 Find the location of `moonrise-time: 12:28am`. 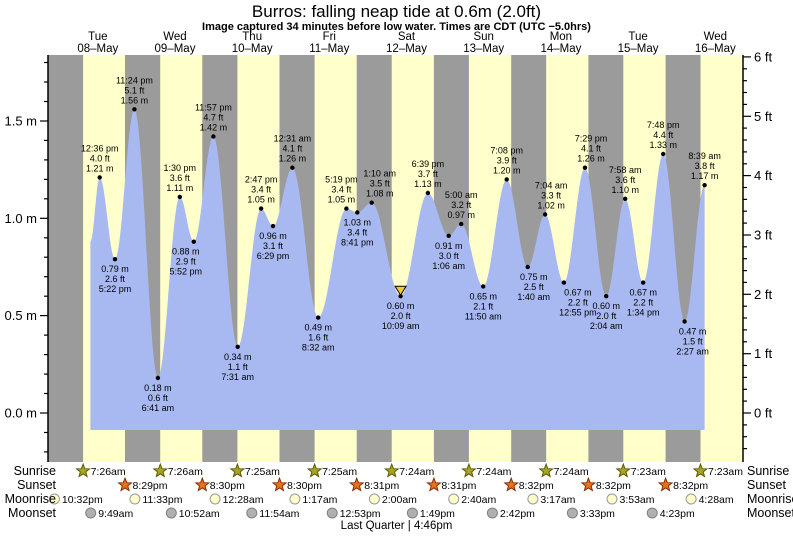

moonrise-time: 12:28am is located at coordinates (243, 500).